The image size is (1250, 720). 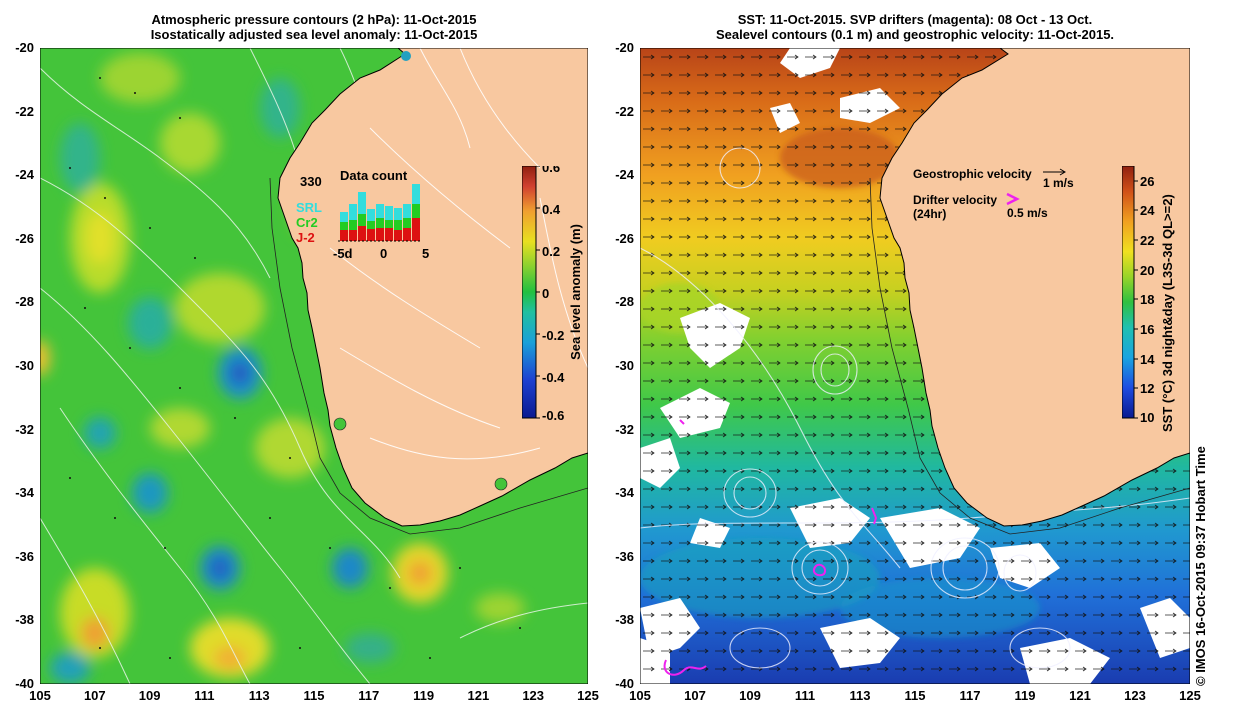 I want to click on geostrophic-velocity-label: Geostrophic velocity, so click(x=972, y=174).